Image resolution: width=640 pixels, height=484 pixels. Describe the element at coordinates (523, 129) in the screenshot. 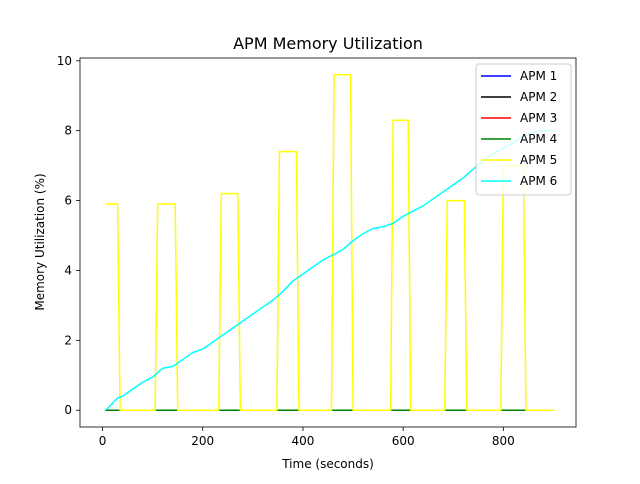

I see `legend: APM 1 APM 2 APM 3 APM 4 APM 5 APM 6` at that location.